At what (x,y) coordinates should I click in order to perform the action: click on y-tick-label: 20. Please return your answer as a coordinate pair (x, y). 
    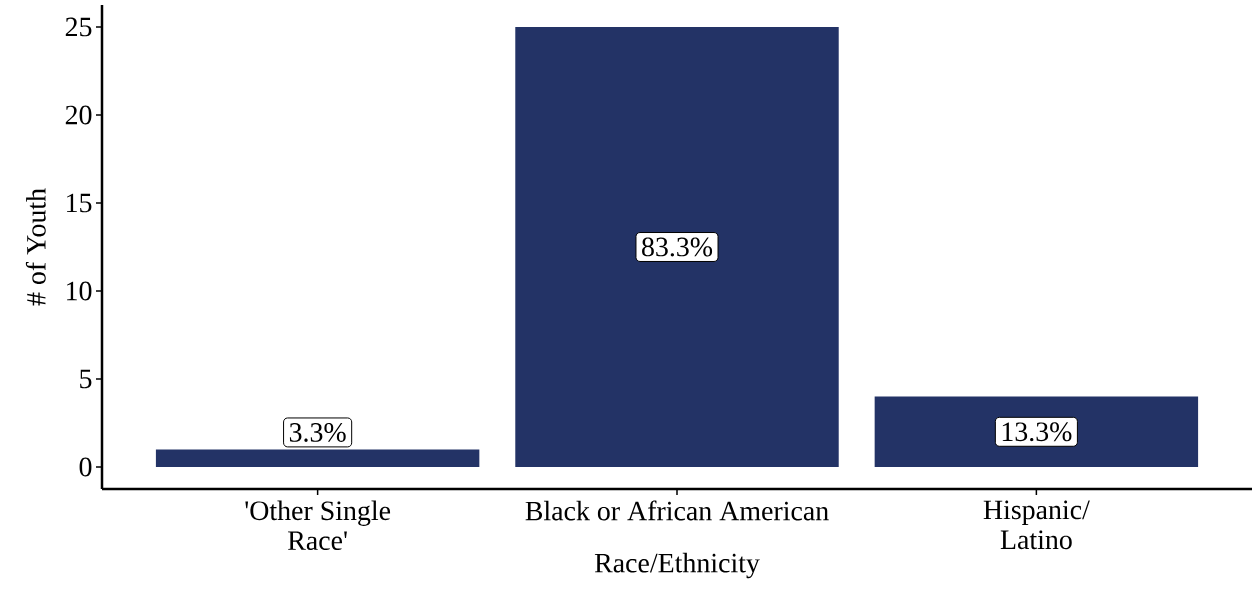
    Looking at the image, I should click on (78, 115).